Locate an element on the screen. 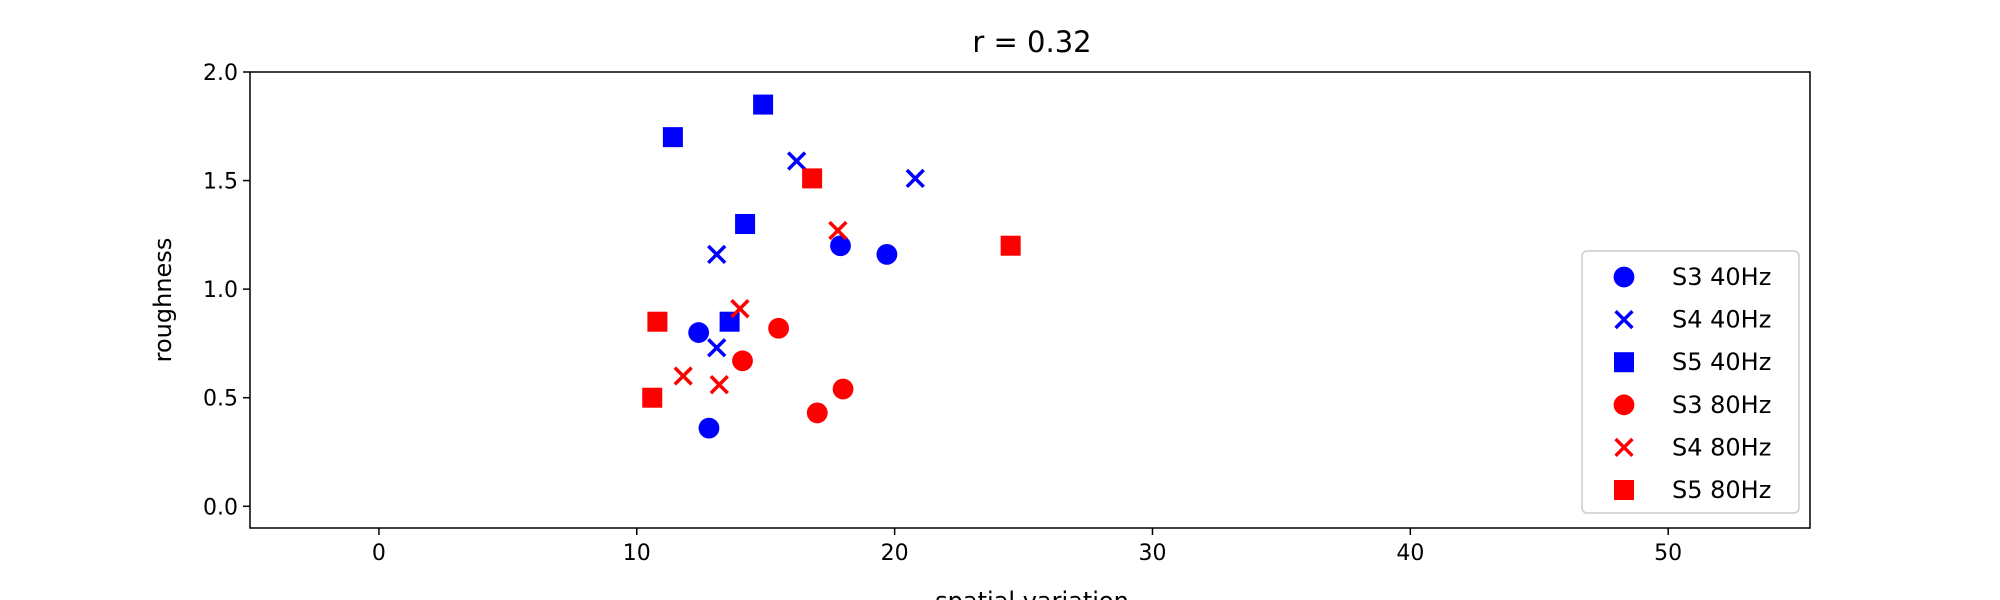  legend-entry: S3 40Hz is located at coordinates (1692, 277).